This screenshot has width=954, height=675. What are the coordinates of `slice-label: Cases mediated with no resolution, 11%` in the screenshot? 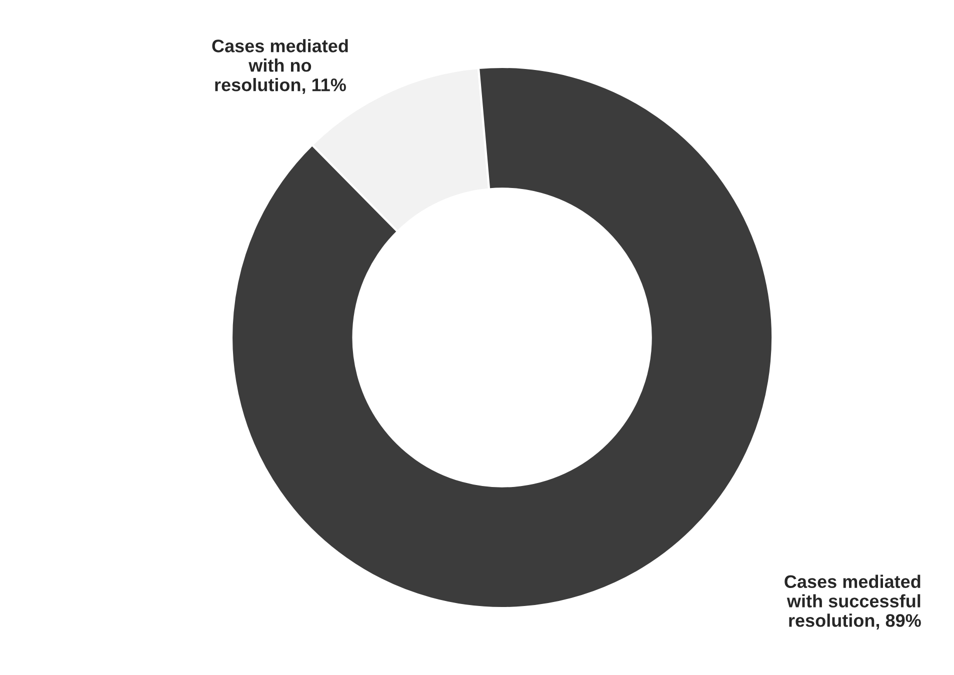 It's located at (280, 66).